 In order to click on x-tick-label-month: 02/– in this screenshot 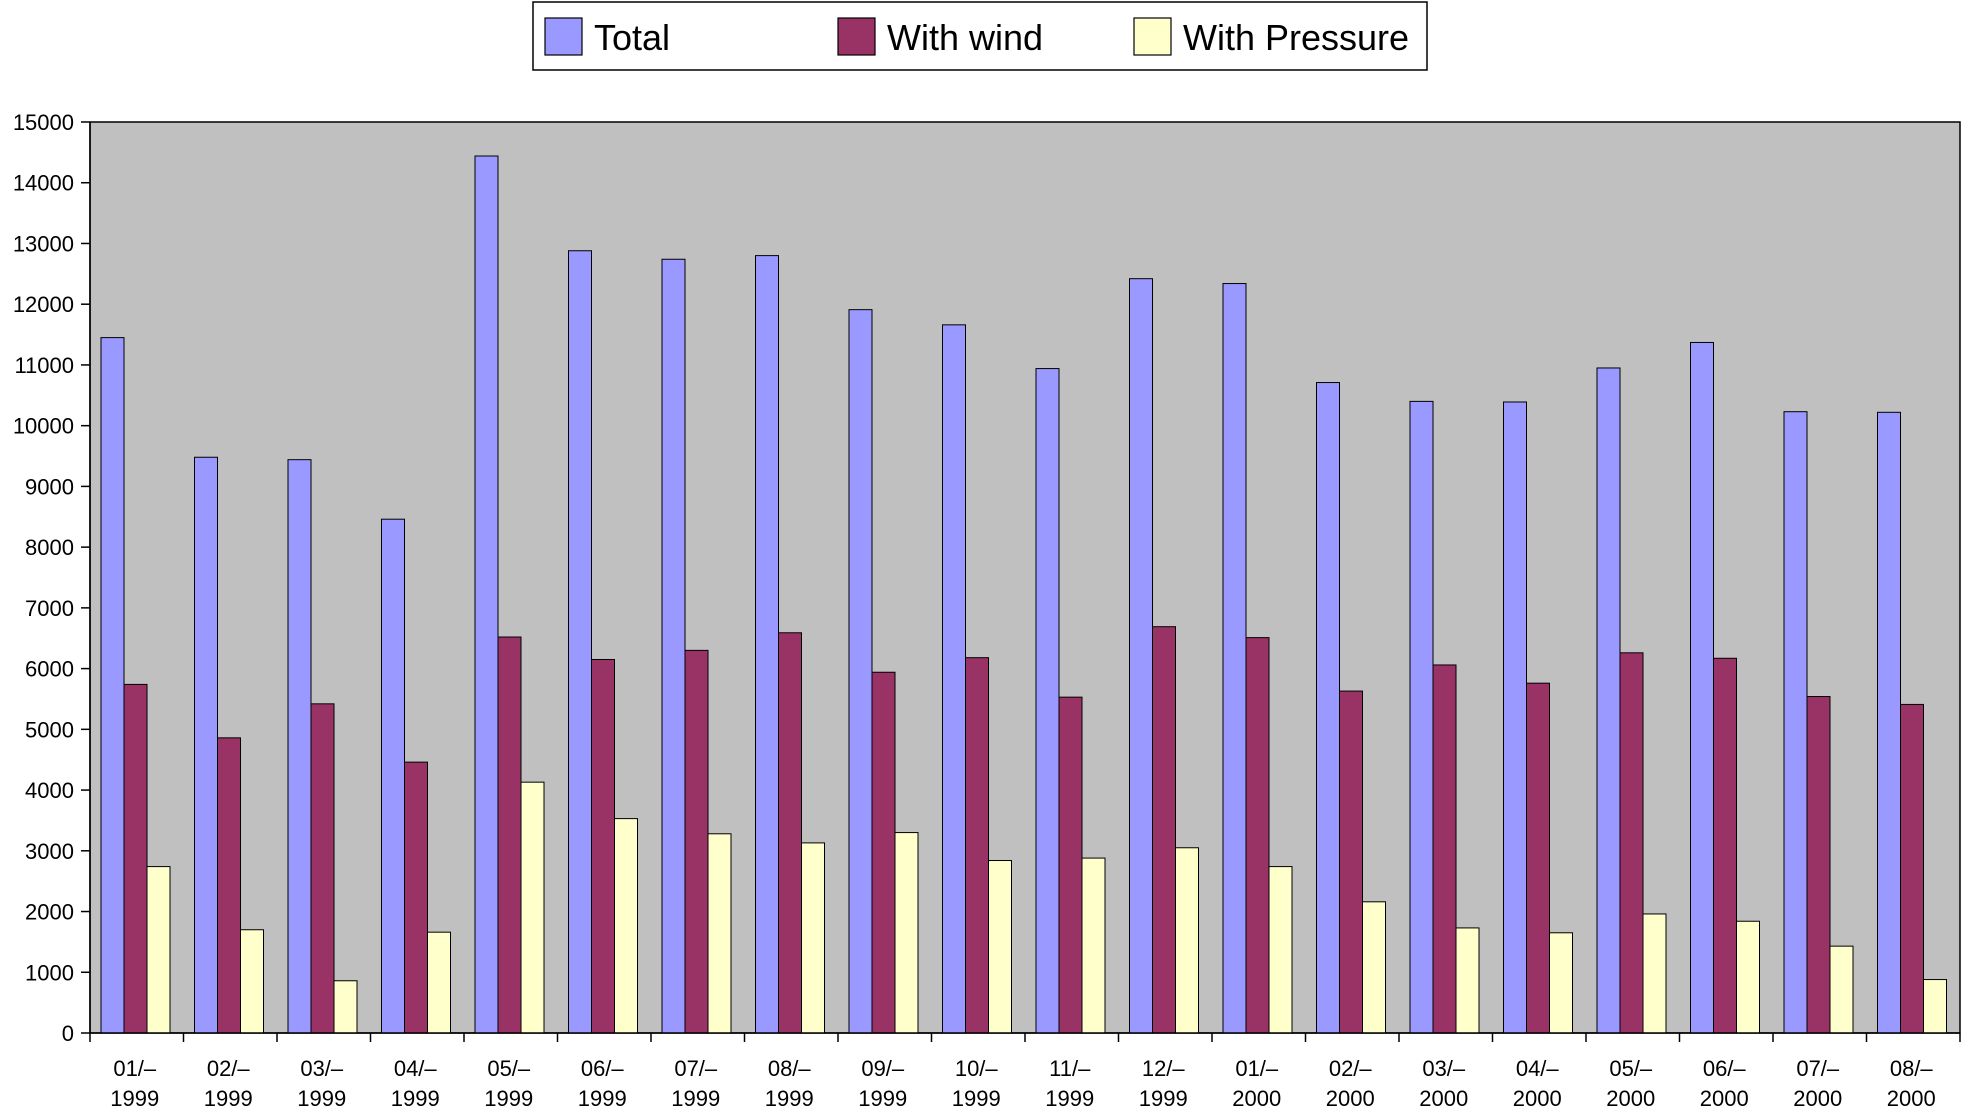, I will do `click(229, 1068)`.